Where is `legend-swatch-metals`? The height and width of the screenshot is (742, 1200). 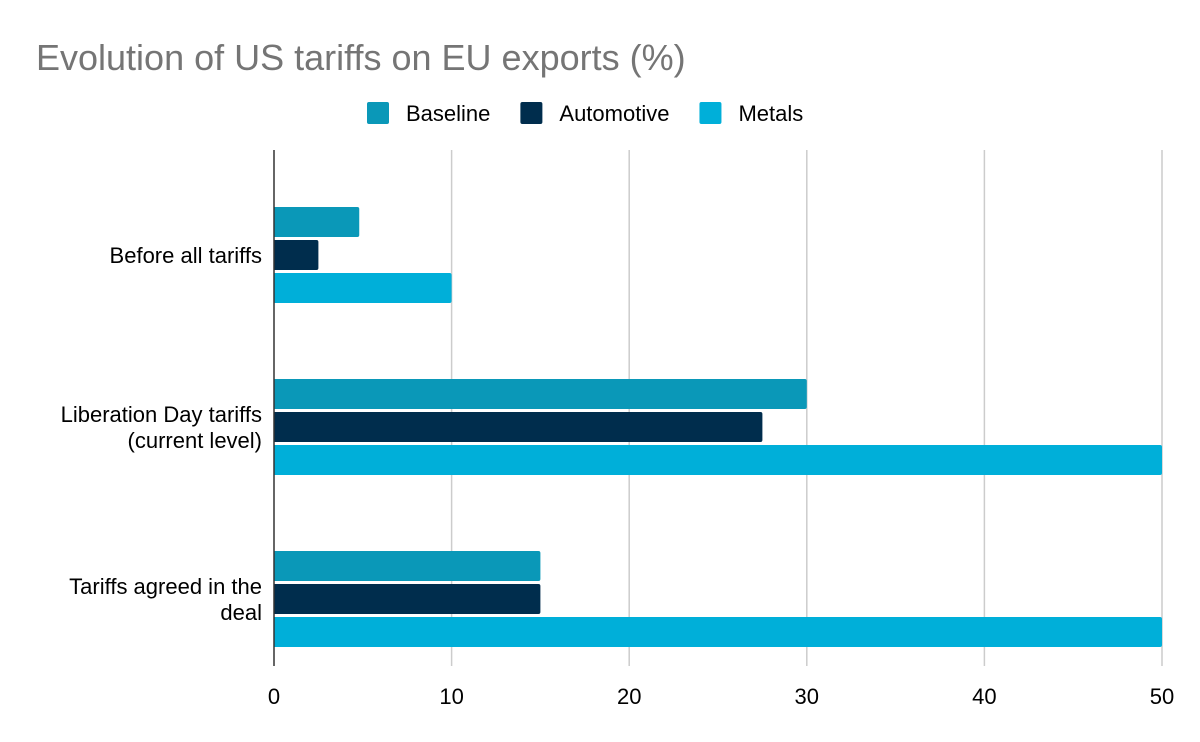
legend-swatch-metals is located at coordinates (710, 113).